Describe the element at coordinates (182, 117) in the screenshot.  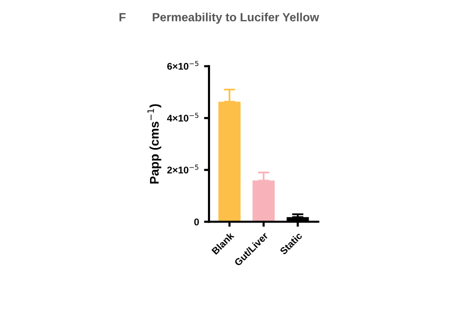
I see `y-tick-label: 4×10$^{−5}$` at that location.